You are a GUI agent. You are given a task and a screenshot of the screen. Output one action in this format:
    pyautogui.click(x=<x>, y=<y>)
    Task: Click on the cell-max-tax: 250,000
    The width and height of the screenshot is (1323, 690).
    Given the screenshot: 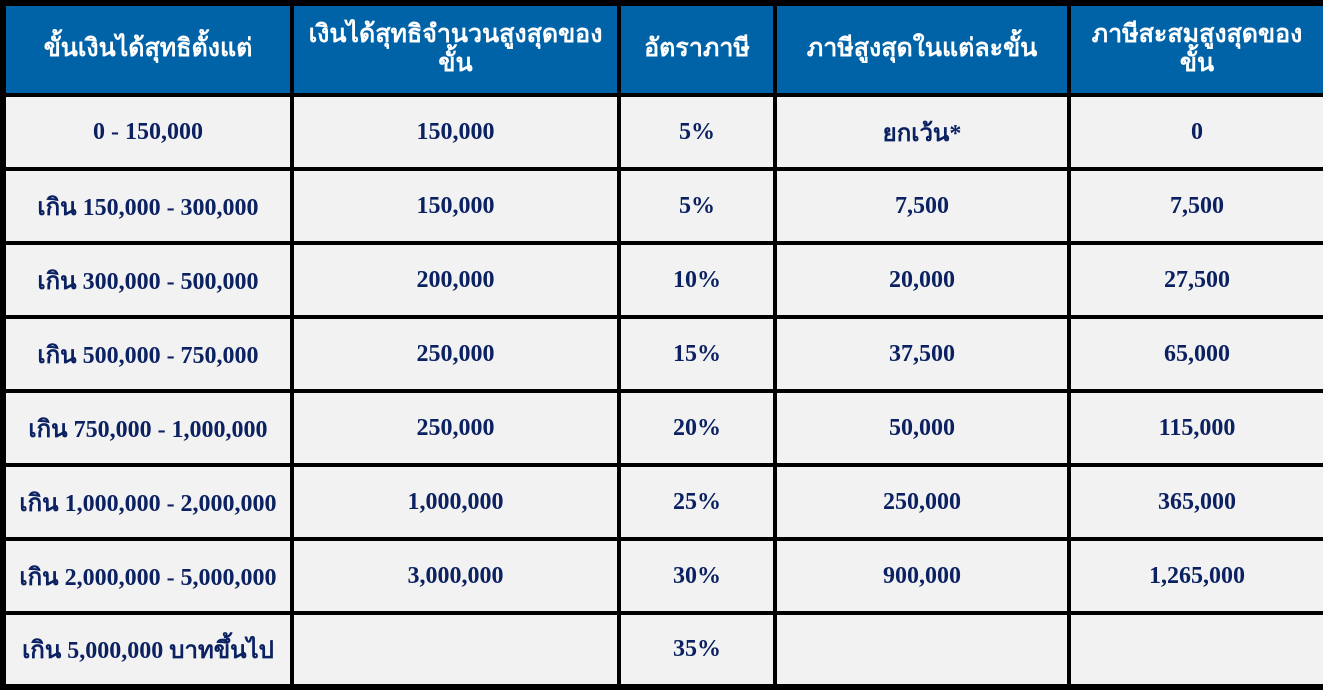 What is the action you would take?
    pyautogui.click(x=922, y=502)
    